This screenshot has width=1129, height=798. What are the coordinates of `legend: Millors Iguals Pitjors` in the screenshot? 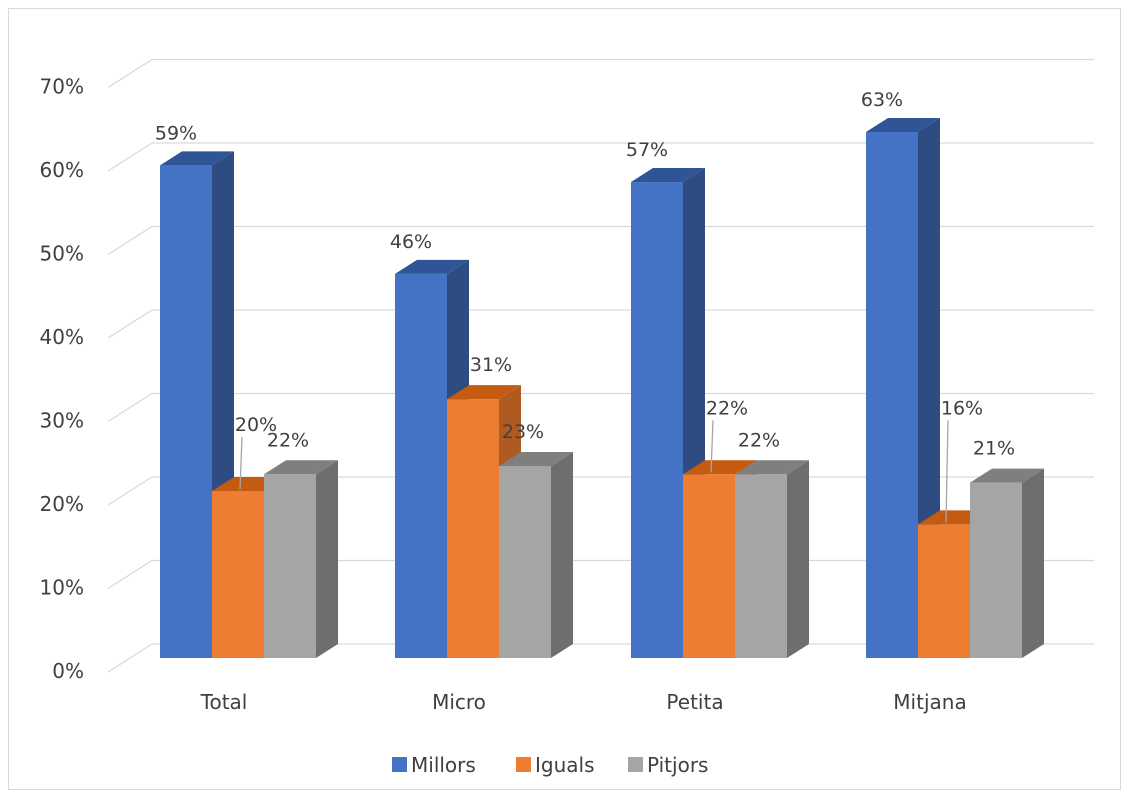 It's located at (550, 765).